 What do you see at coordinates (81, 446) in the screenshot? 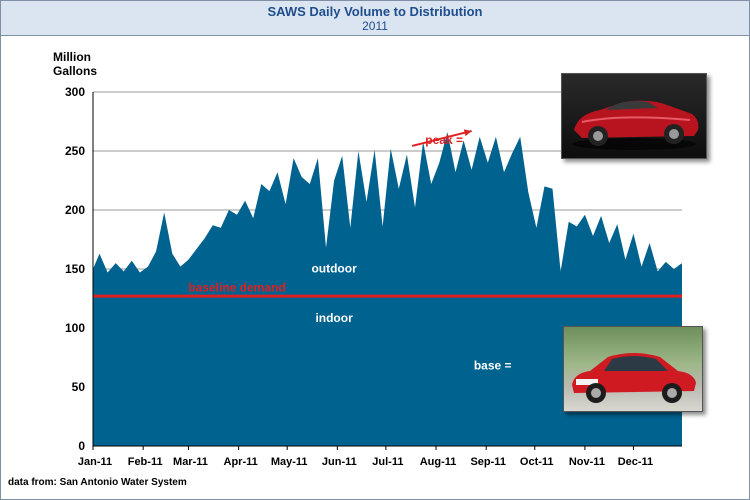
I see `y-tick-label: 0` at bounding box center [81, 446].